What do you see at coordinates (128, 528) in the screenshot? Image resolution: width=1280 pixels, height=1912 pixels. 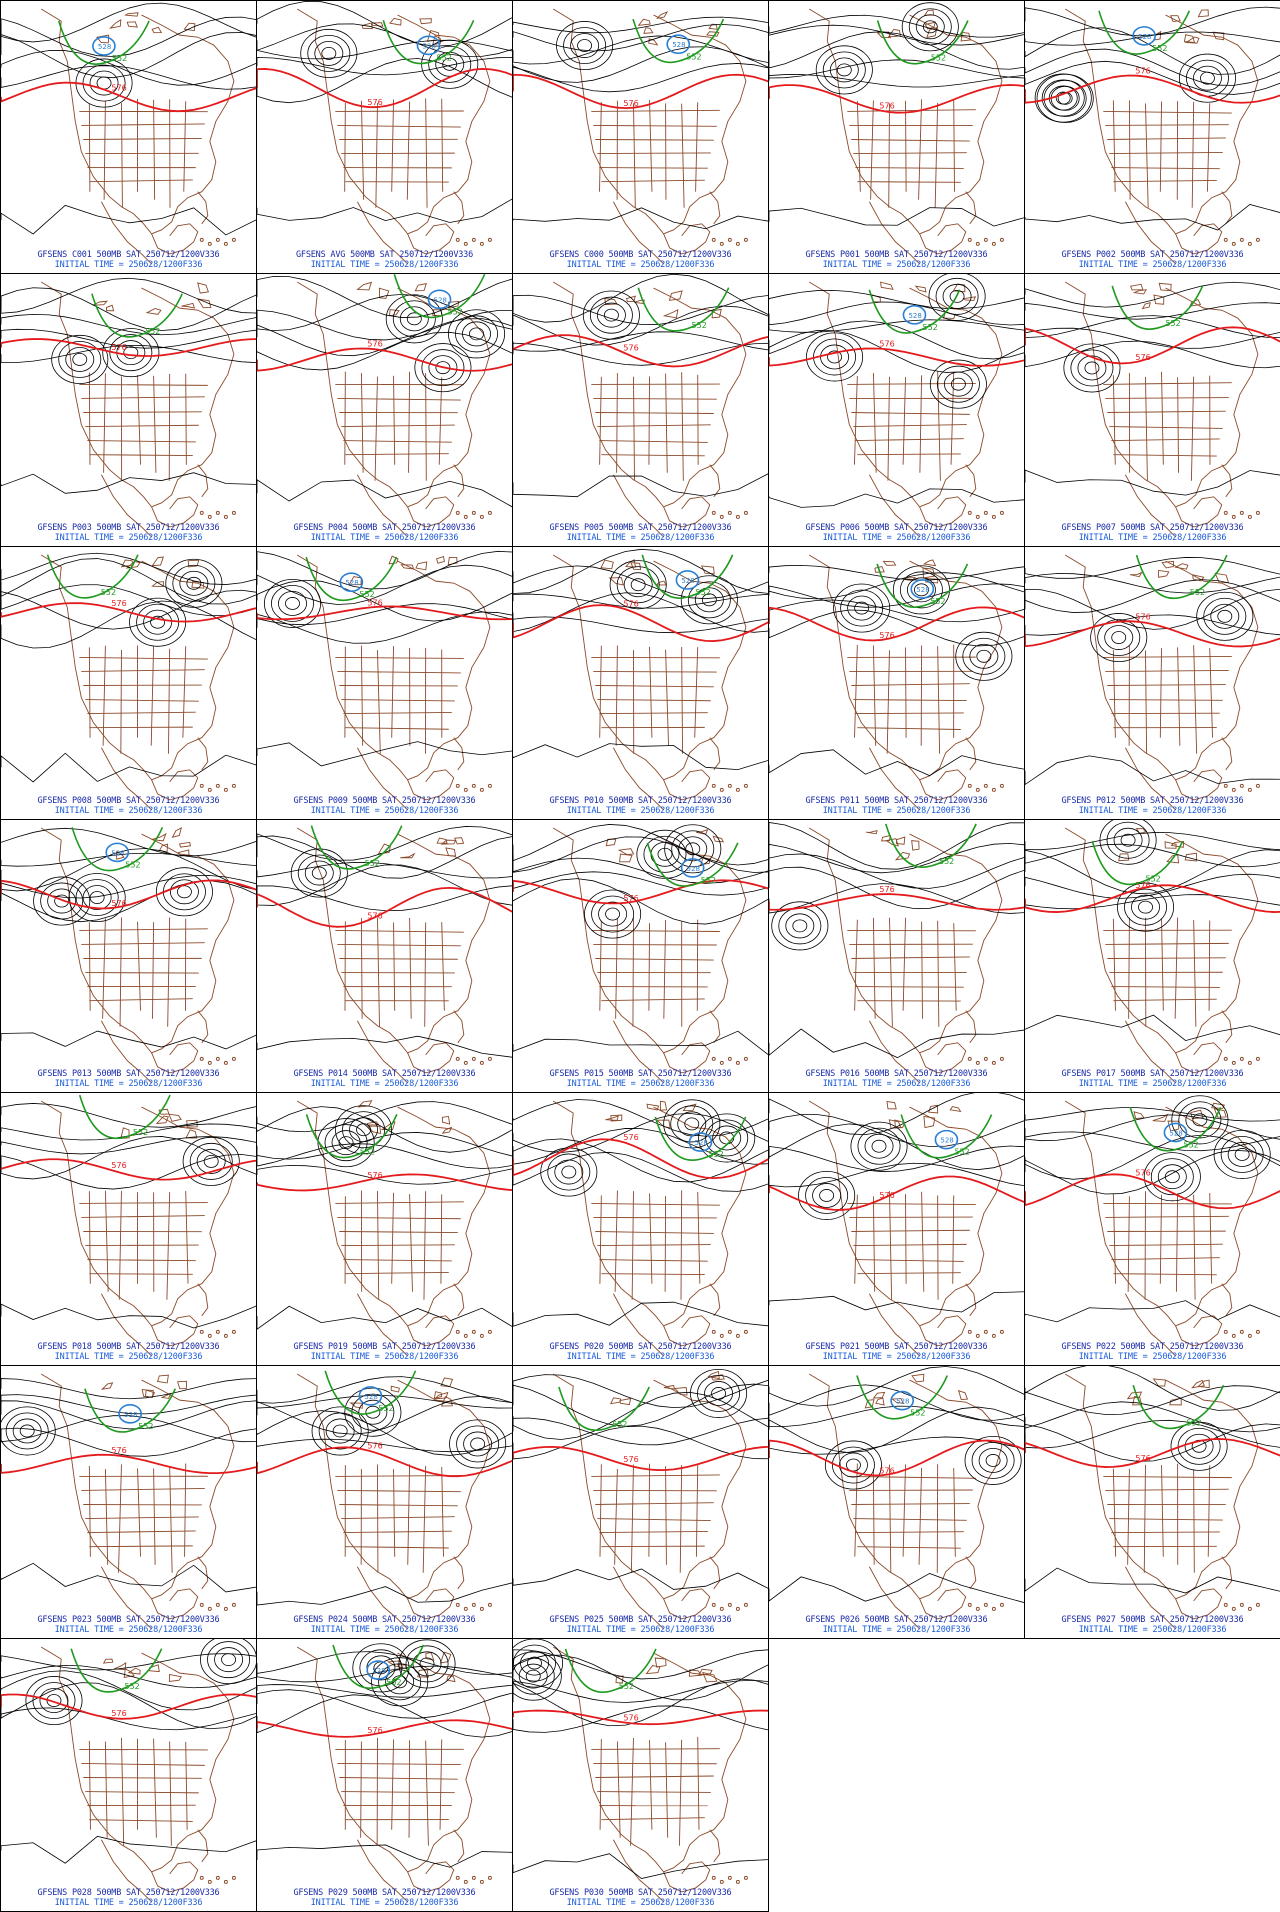 I see `panel-title: GFSENS P003 500MB SAT 250712/1200V336` at bounding box center [128, 528].